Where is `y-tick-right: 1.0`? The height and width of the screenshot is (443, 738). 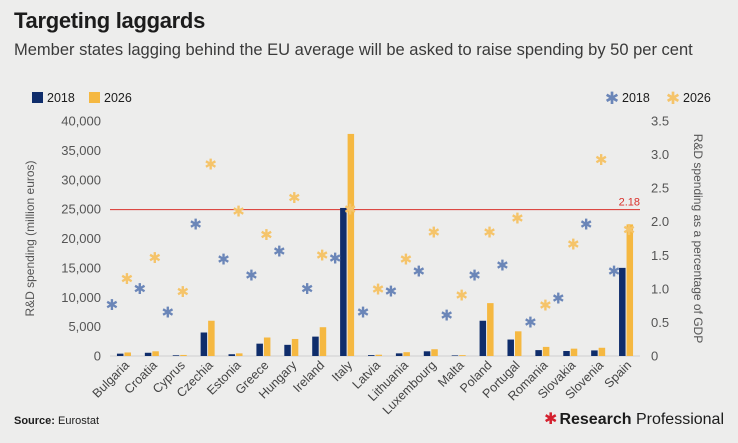
y-tick-right: 1.0 is located at coordinates (660, 288).